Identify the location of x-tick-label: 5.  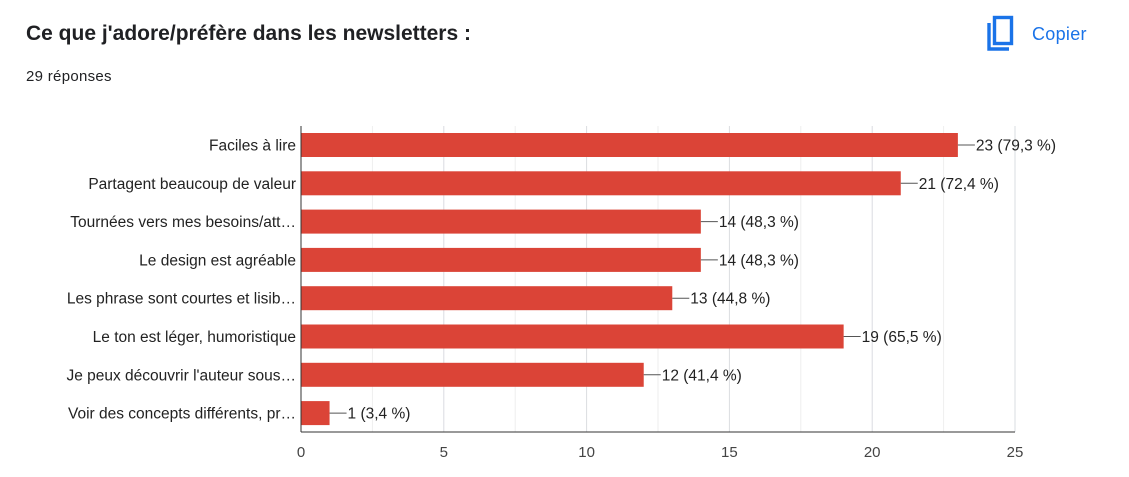
(444, 452).